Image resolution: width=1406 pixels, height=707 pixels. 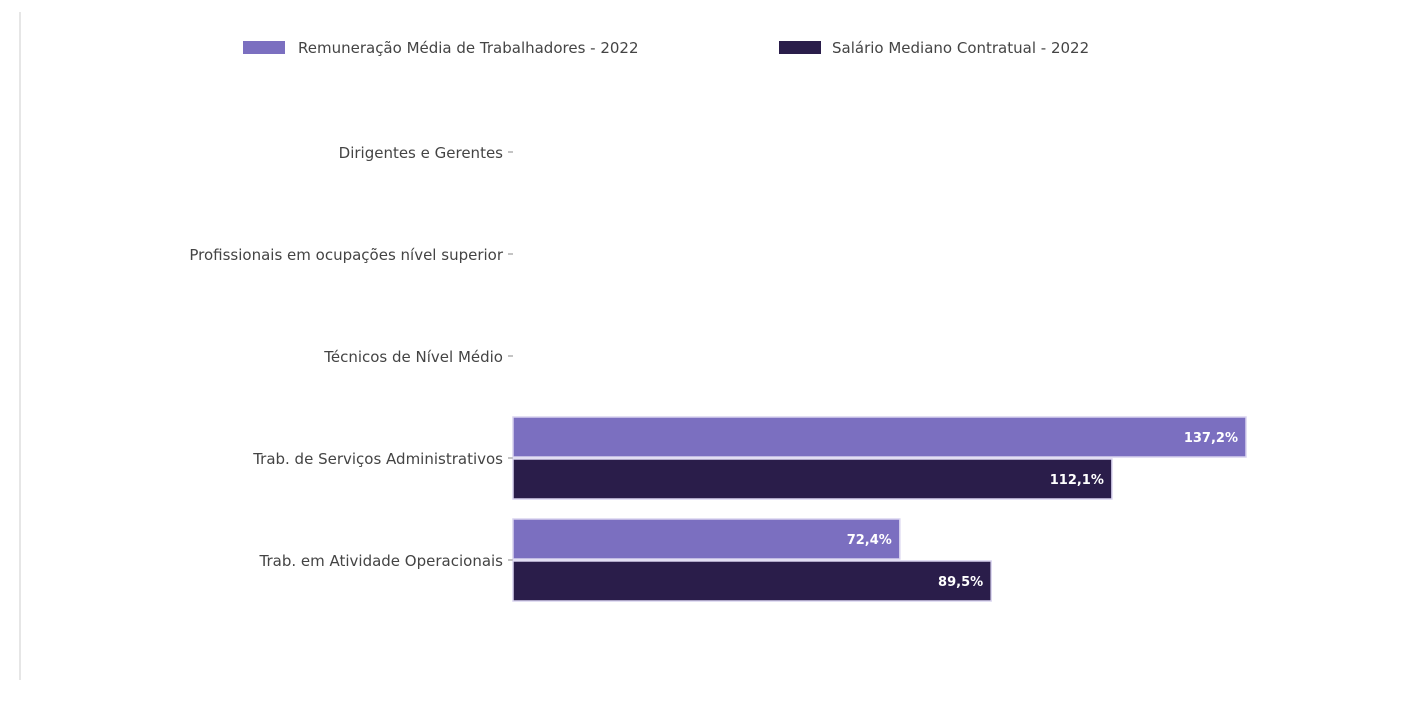 What do you see at coordinates (421, 153) in the screenshot?
I see `category-label: Dirigentes e Gerentes` at bounding box center [421, 153].